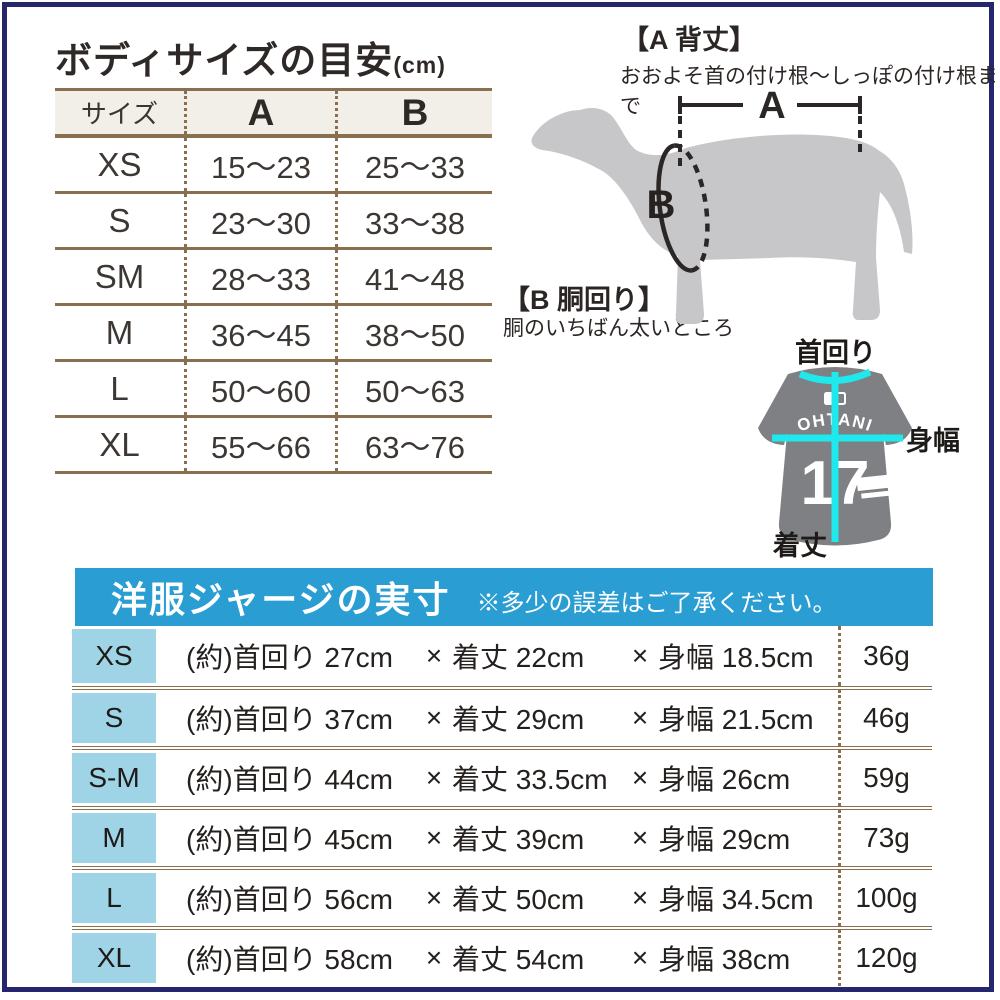 Image resolution: width=1000 pixels, height=1000 pixels. What do you see at coordinates (584, 300) in the screenshot?
I see `girth-label-title: 【B 胴回り】` at bounding box center [584, 300].